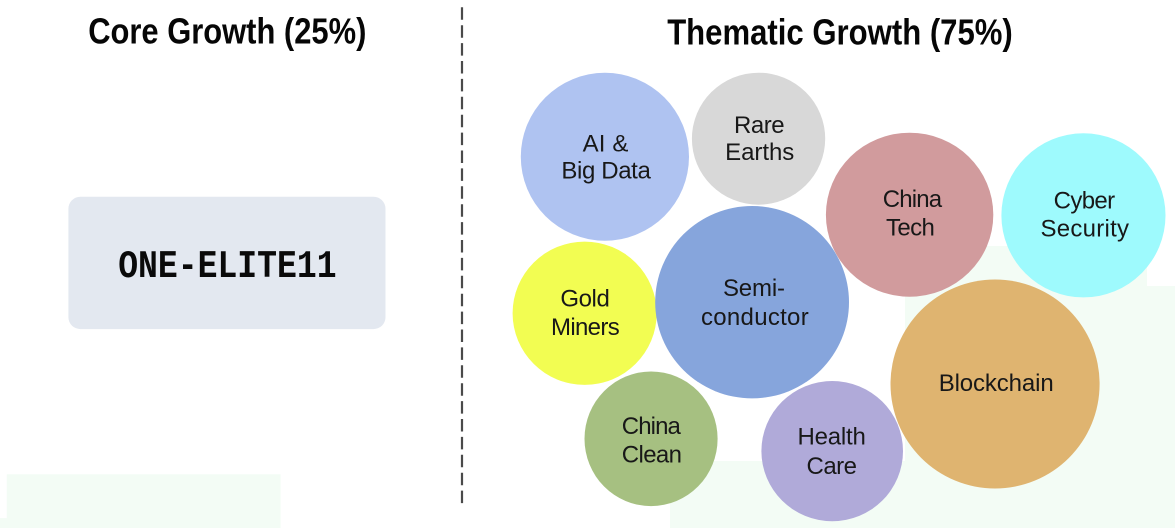  Describe the element at coordinates (759, 152) in the screenshot. I see `svg-text: Earths` at that location.